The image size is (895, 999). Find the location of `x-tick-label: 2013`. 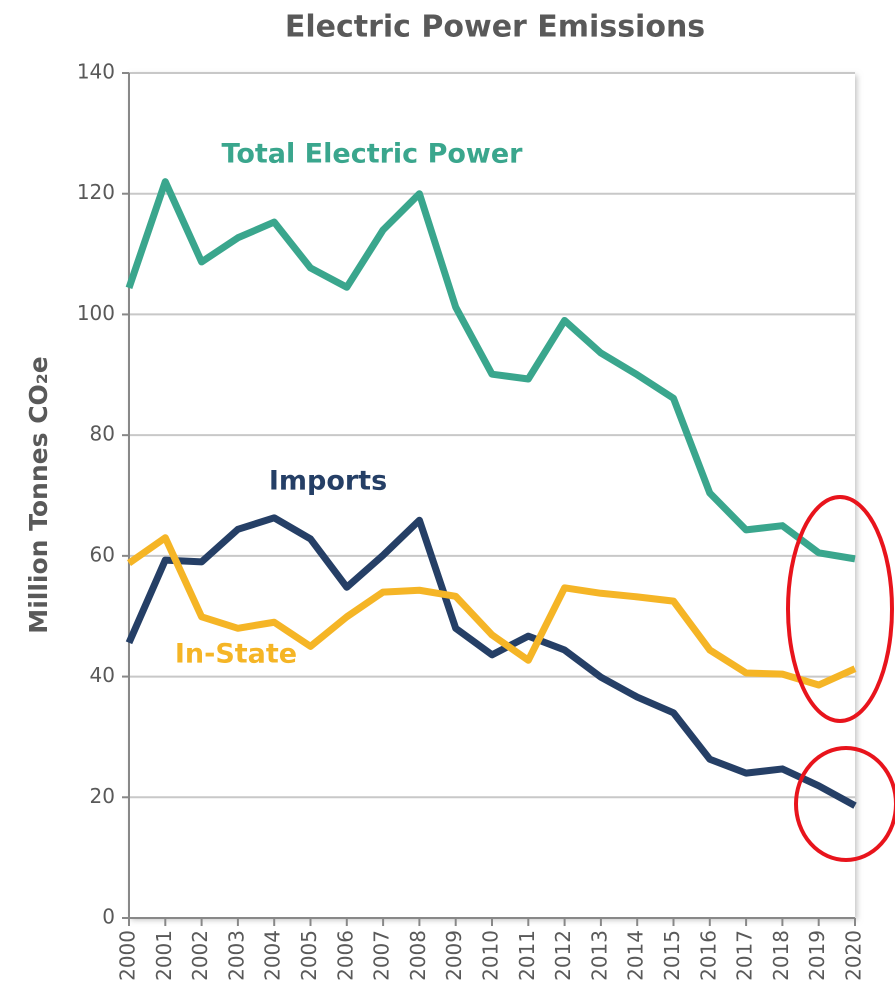

x-tick-label: 2013 is located at coordinates (599, 955).